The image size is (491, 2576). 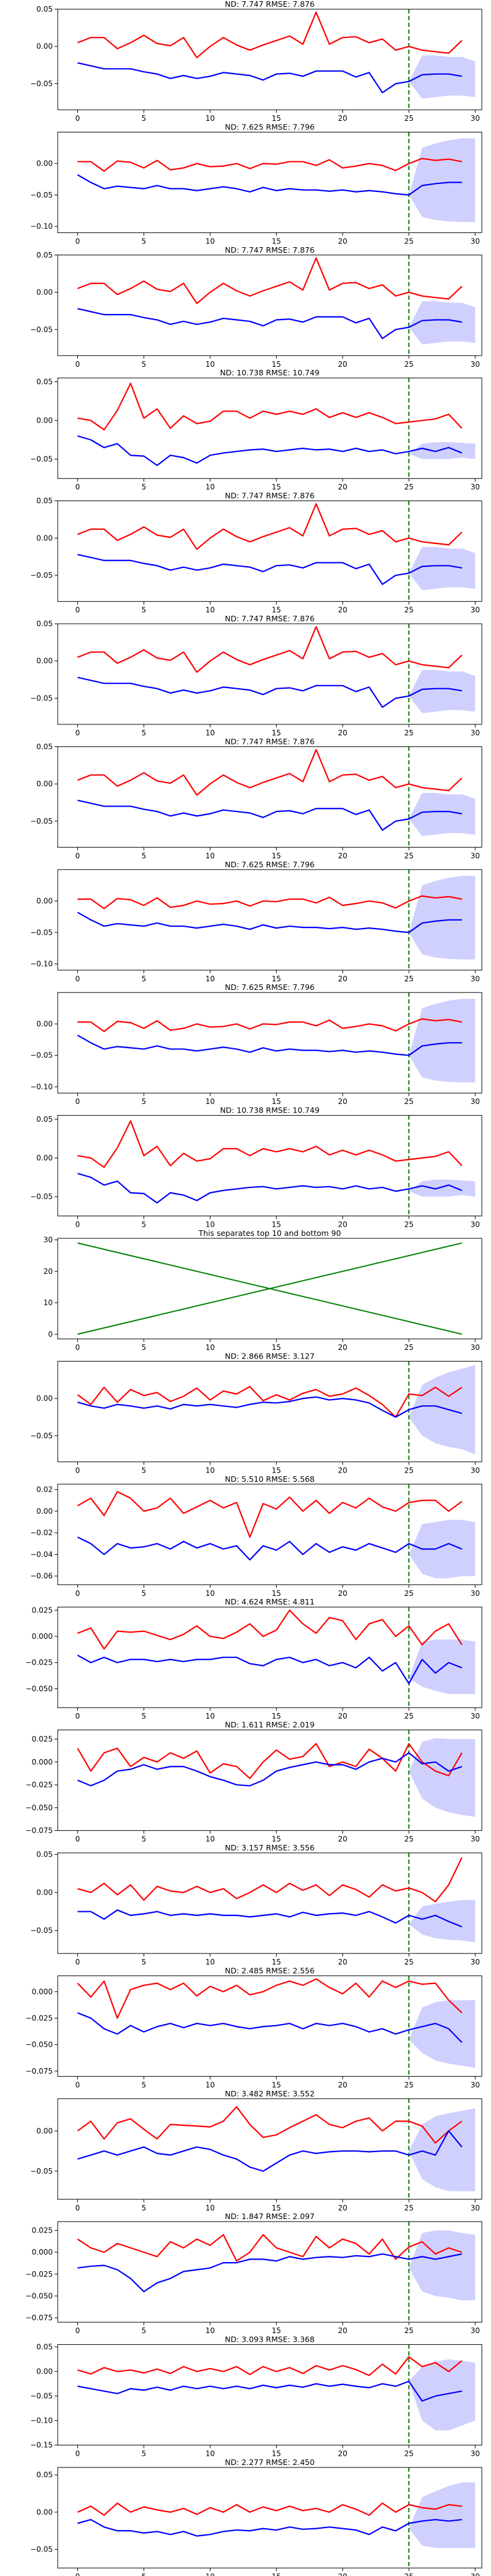 What do you see at coordinates (269, 126) in the screenshot?
I see `subplot-title: ND: 7.625 RMSE: 7.796` at bounding box center [269, 126].